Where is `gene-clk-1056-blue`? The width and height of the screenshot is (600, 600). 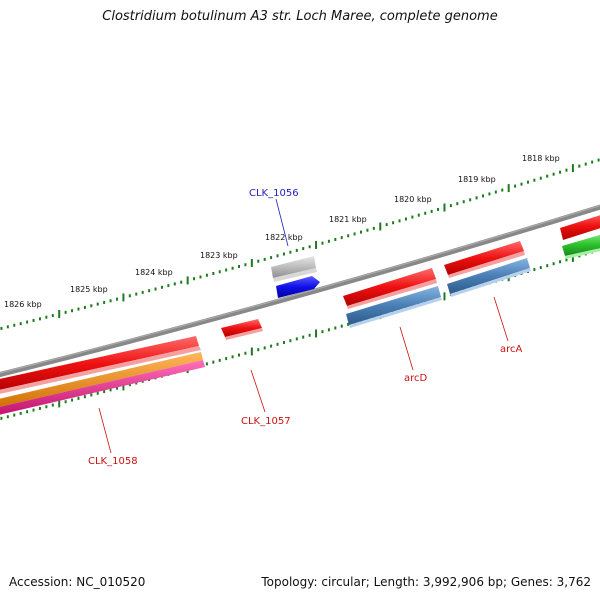
gene-clk-1056-blue is located at coordinates (298, 287).